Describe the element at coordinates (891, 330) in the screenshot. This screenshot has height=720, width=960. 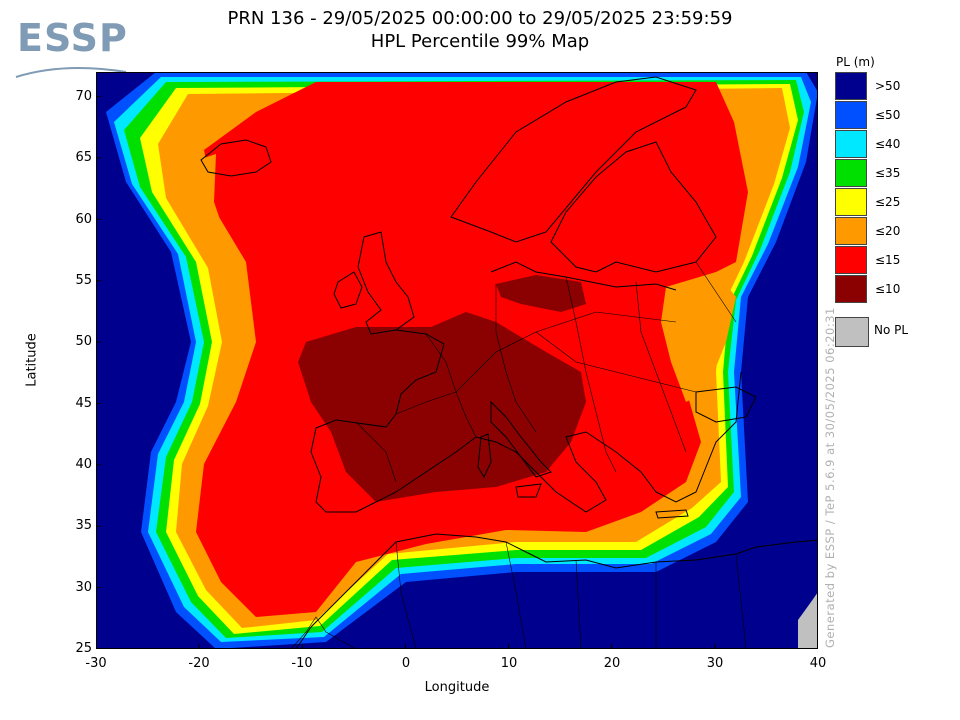
I see `legend-label-no-pl: No PL` at that location.